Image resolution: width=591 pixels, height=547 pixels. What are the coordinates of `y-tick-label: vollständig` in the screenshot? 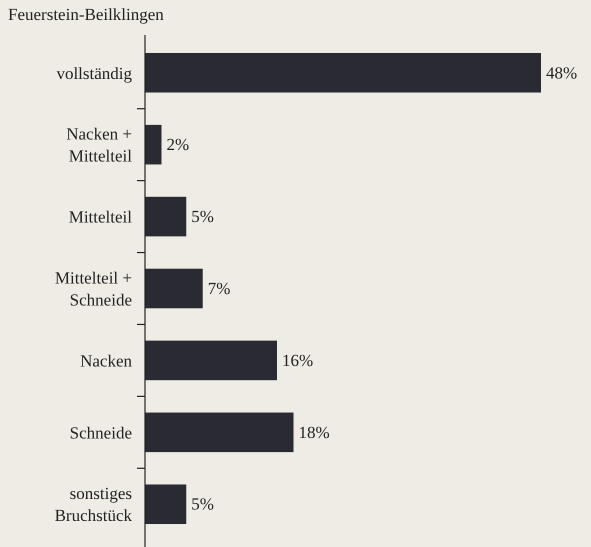 It's located at (94, 72).